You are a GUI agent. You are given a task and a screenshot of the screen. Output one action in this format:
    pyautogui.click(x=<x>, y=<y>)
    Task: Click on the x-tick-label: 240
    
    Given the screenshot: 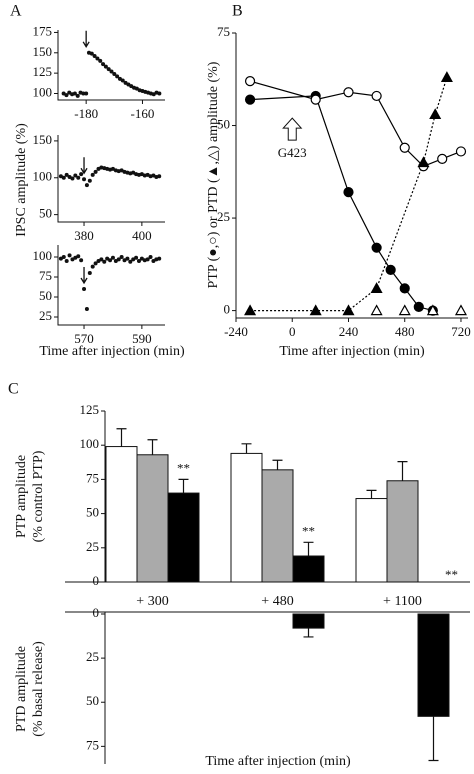 What is the action you would take?
    pyautogui.click(x=349, y=331)
    